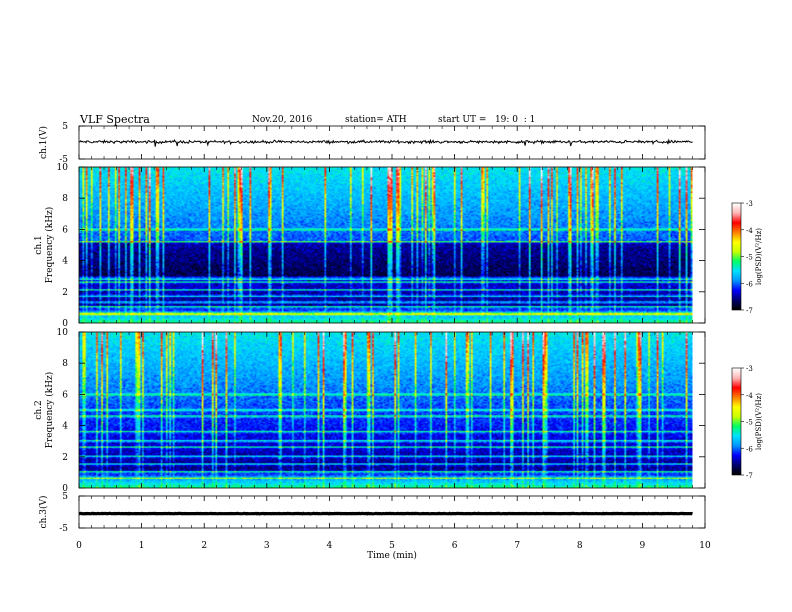  What do you see at coordinates (385, 513) in the screenshot?
I see `waveform-line-ch3-waveform` at bounding box center [385, 513].